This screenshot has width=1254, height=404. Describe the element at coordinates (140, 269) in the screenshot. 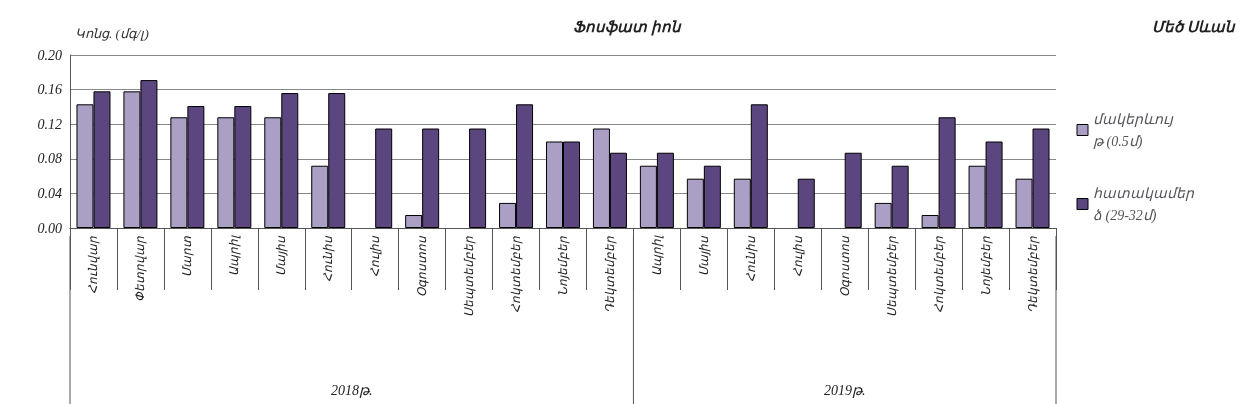

I see `x-tick-label: Փետրվար` at that location.